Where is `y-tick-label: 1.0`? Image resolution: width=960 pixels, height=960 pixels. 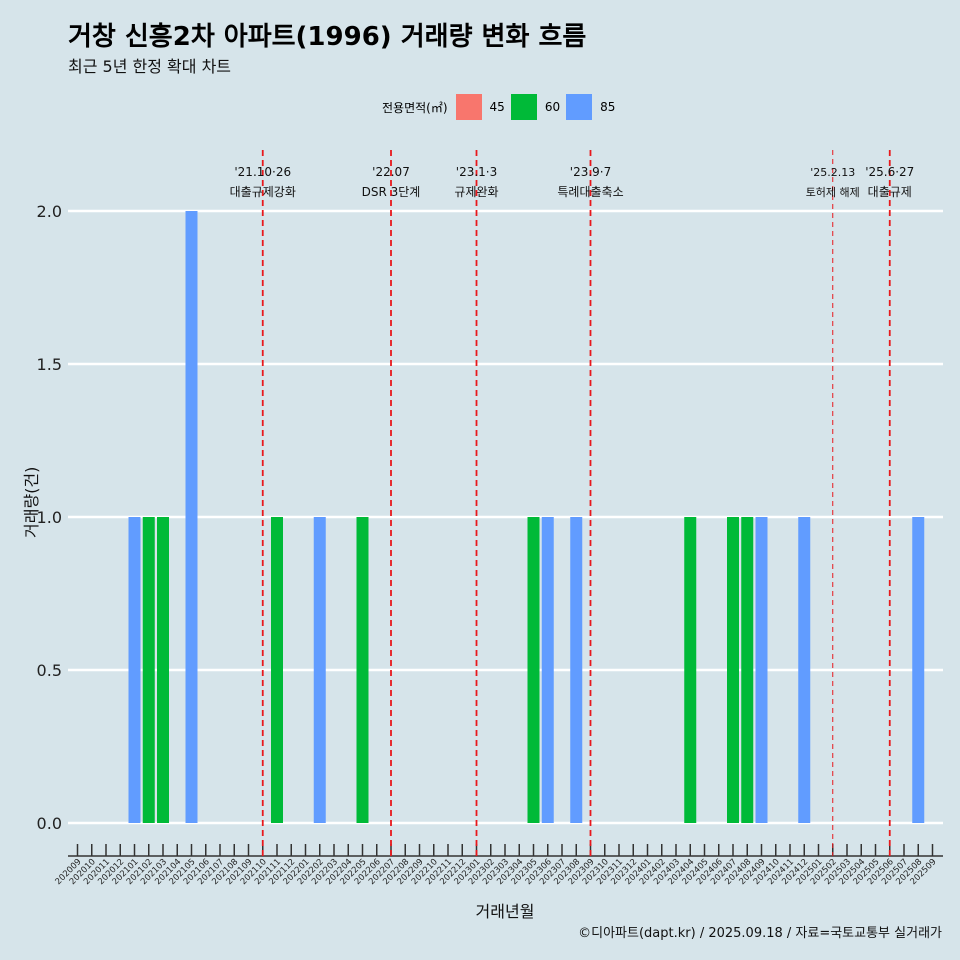
y-tick-label: 1.0 is located at coordinates (49, 517).